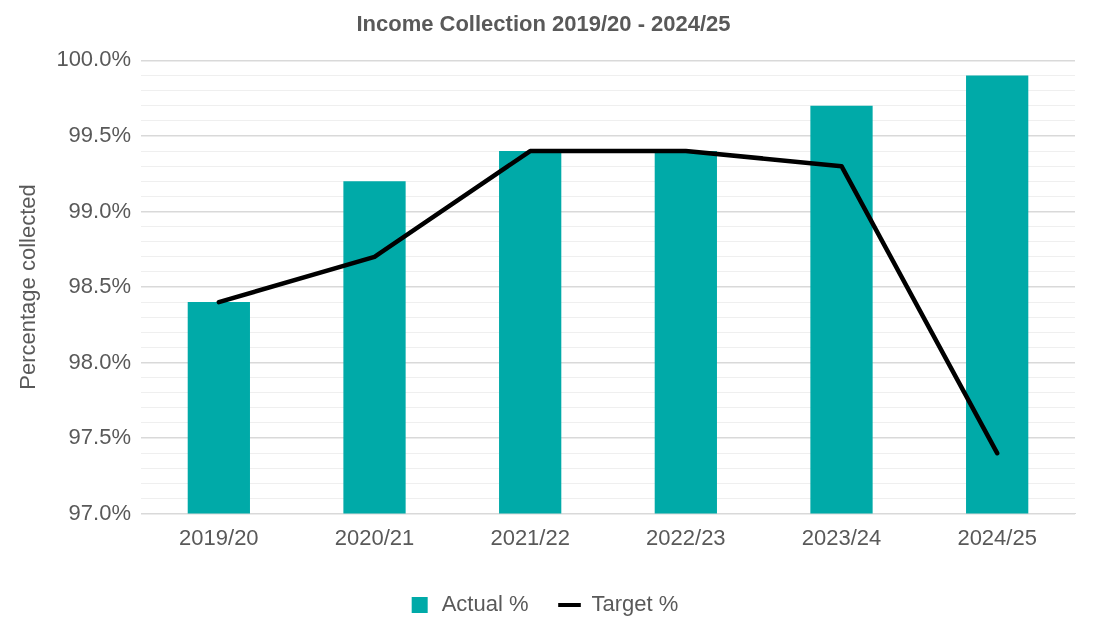 The image size is (1103, 634). I want to click on y-tick-label: 97.0%, so click(100, 512).